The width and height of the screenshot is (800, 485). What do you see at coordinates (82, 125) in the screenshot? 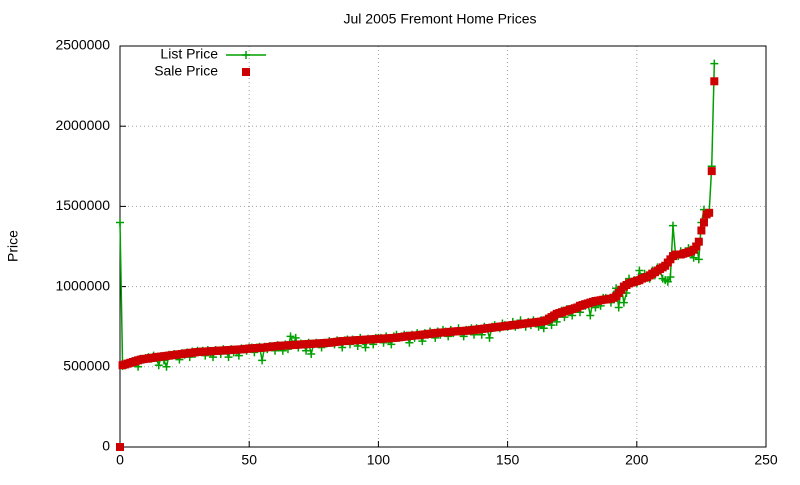
I see `y-tick-label: 2000000` at bounding box center [82, 125].